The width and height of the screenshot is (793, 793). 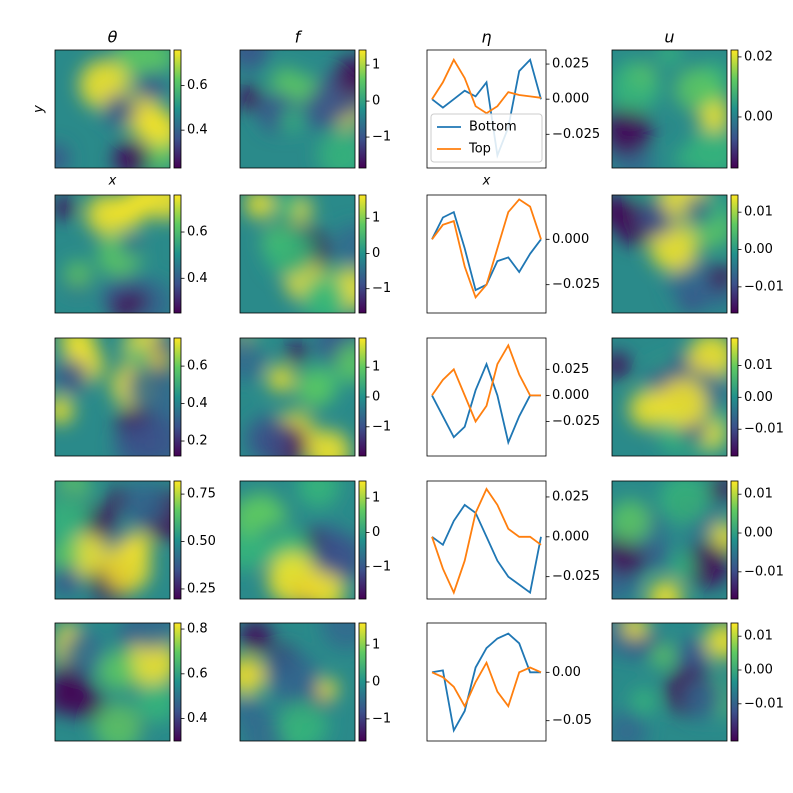 What do you see at coordinates (566, 672) in the screenshot?
I see `y-tick-label: 0.00` at bounding box center [566, 672].